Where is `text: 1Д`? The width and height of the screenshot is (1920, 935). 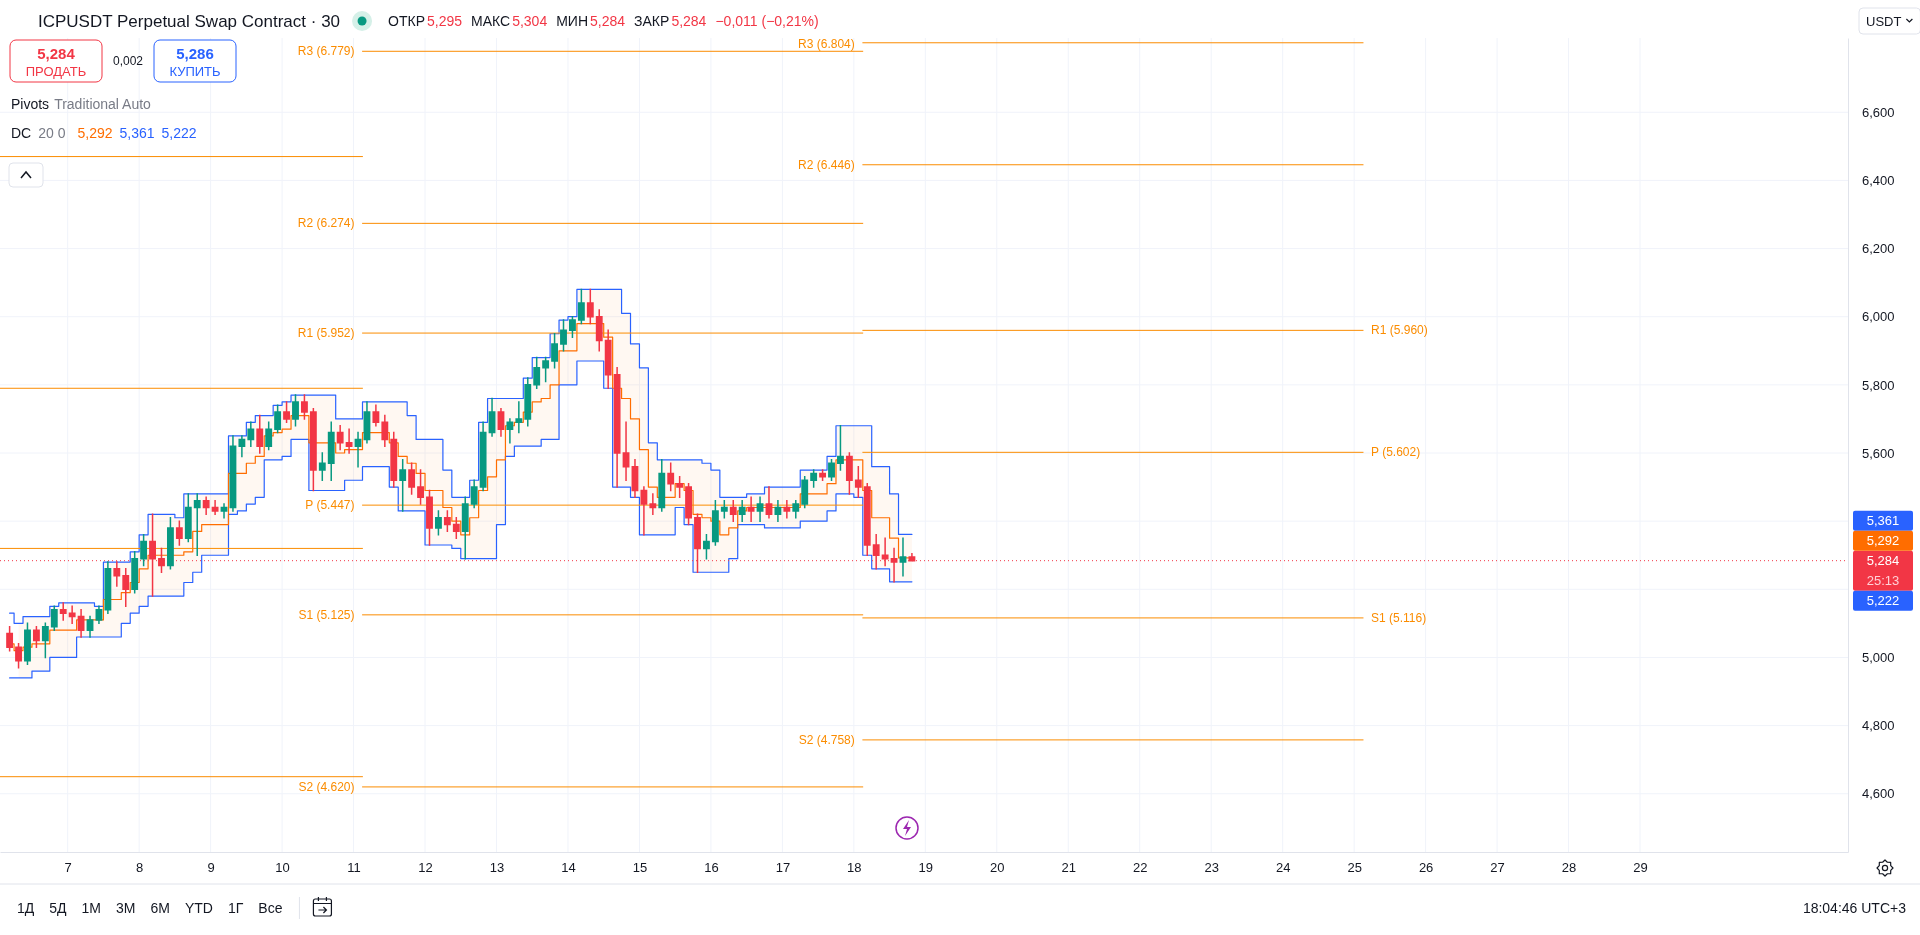 text: 1Д is located at coordinates (26, 908).